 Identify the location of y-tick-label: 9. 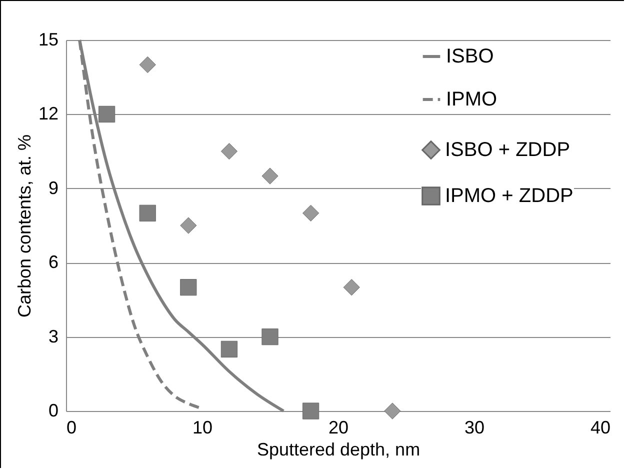
(53, 188).